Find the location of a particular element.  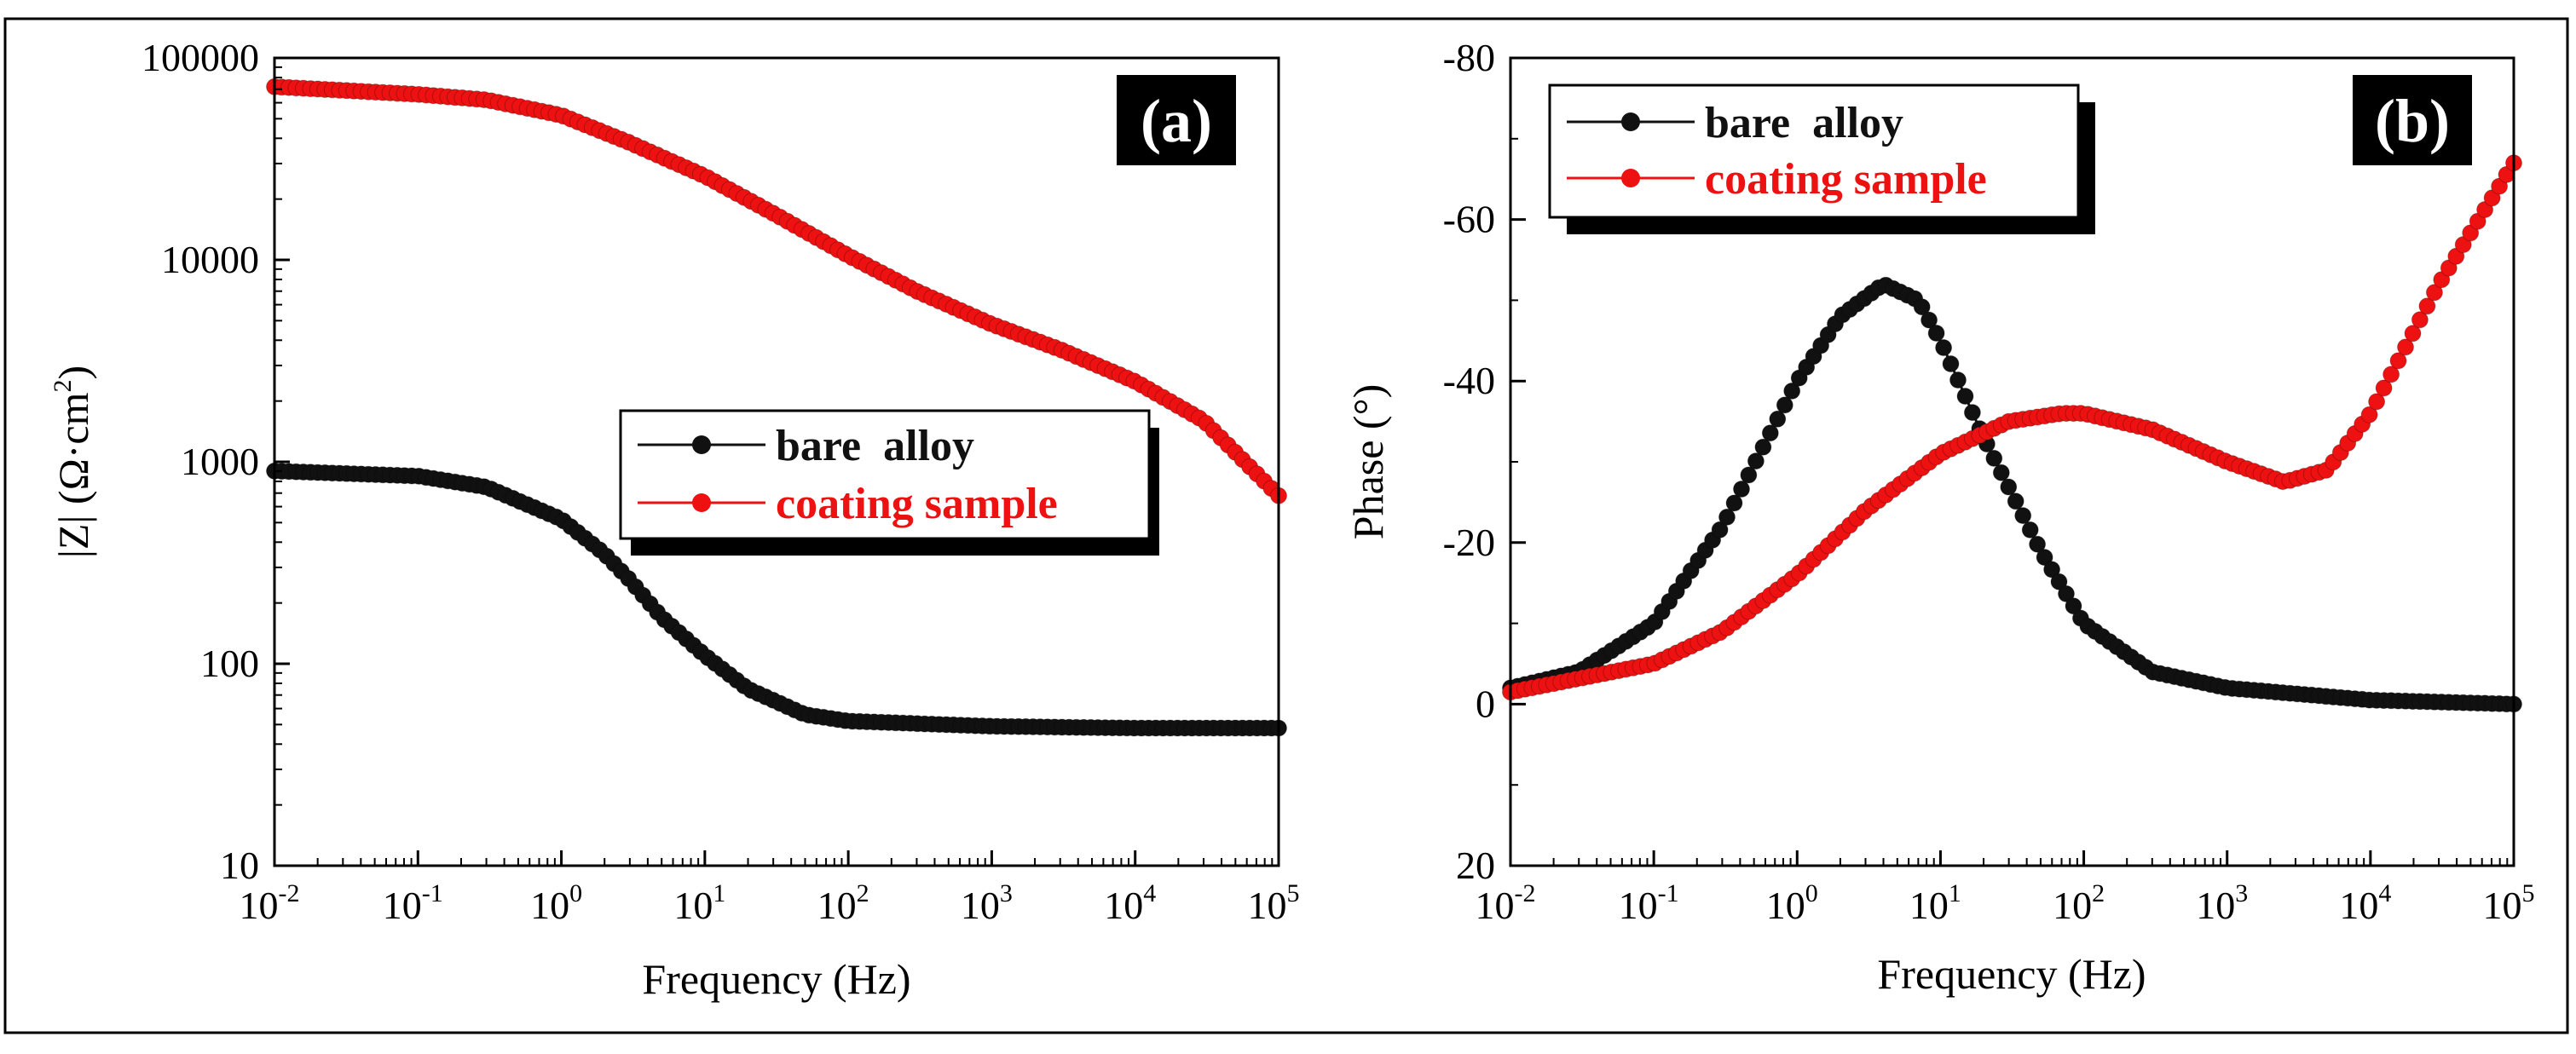

panel-b-label: (b) is located at coordinates (2412, 121).